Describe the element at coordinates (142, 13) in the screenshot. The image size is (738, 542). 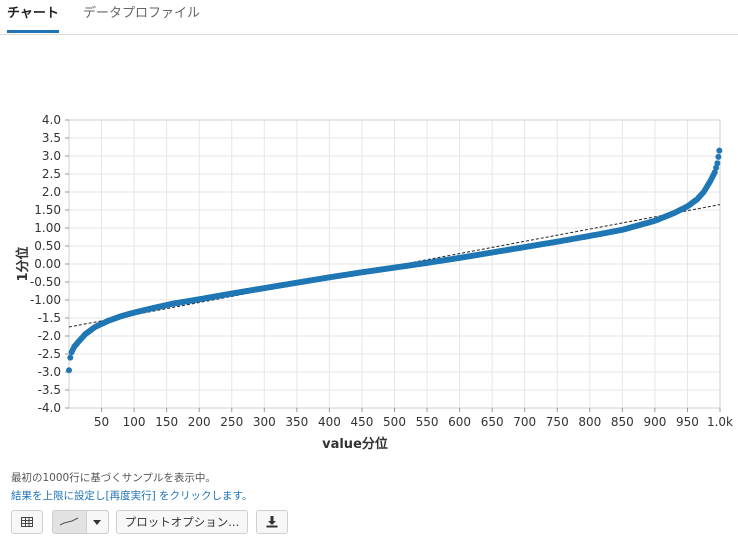
I see `tab-data-profile: データプロファイル` at that location.